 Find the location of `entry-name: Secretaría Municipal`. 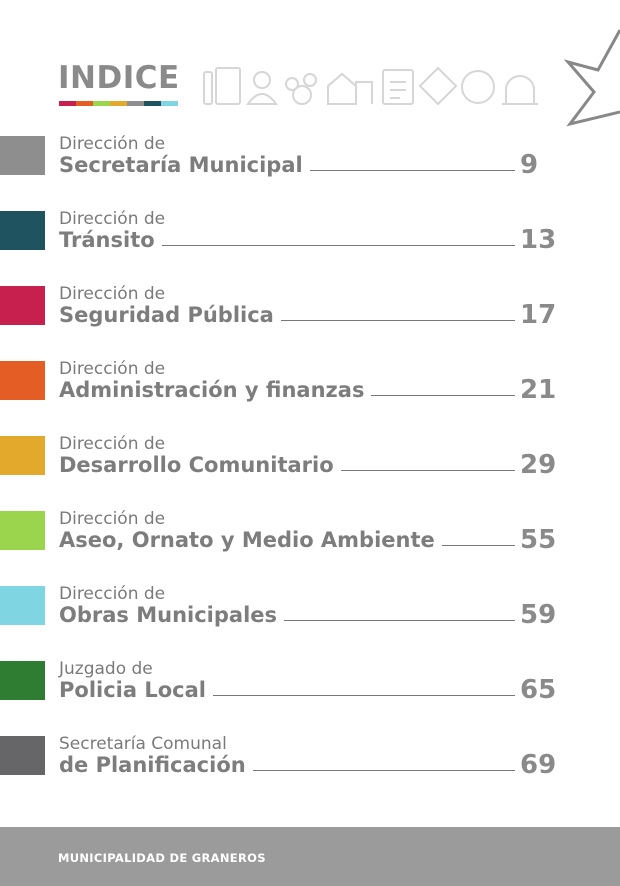

entry-name: Secretaría Municipal is located at coordinates (181, 165).